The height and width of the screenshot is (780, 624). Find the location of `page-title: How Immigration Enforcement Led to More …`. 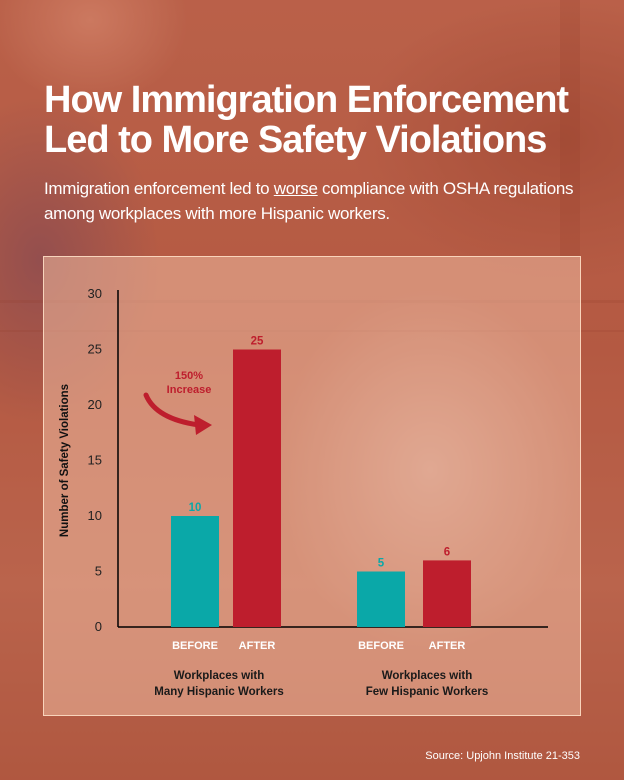

page-title: How Immigration Enforcement Led to More … is located at coordinates (324, 120).